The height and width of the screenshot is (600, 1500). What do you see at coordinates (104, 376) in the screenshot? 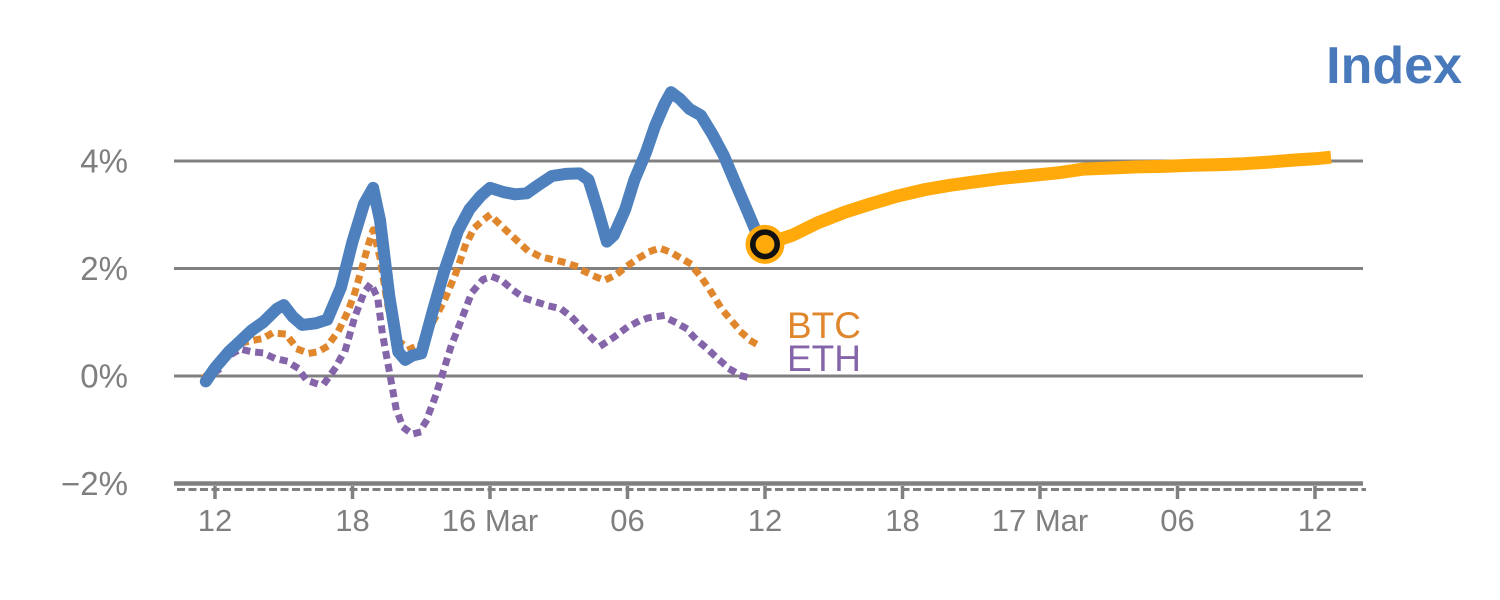
I see `y-tick-label: 0%` at bounding box center [104, 376].